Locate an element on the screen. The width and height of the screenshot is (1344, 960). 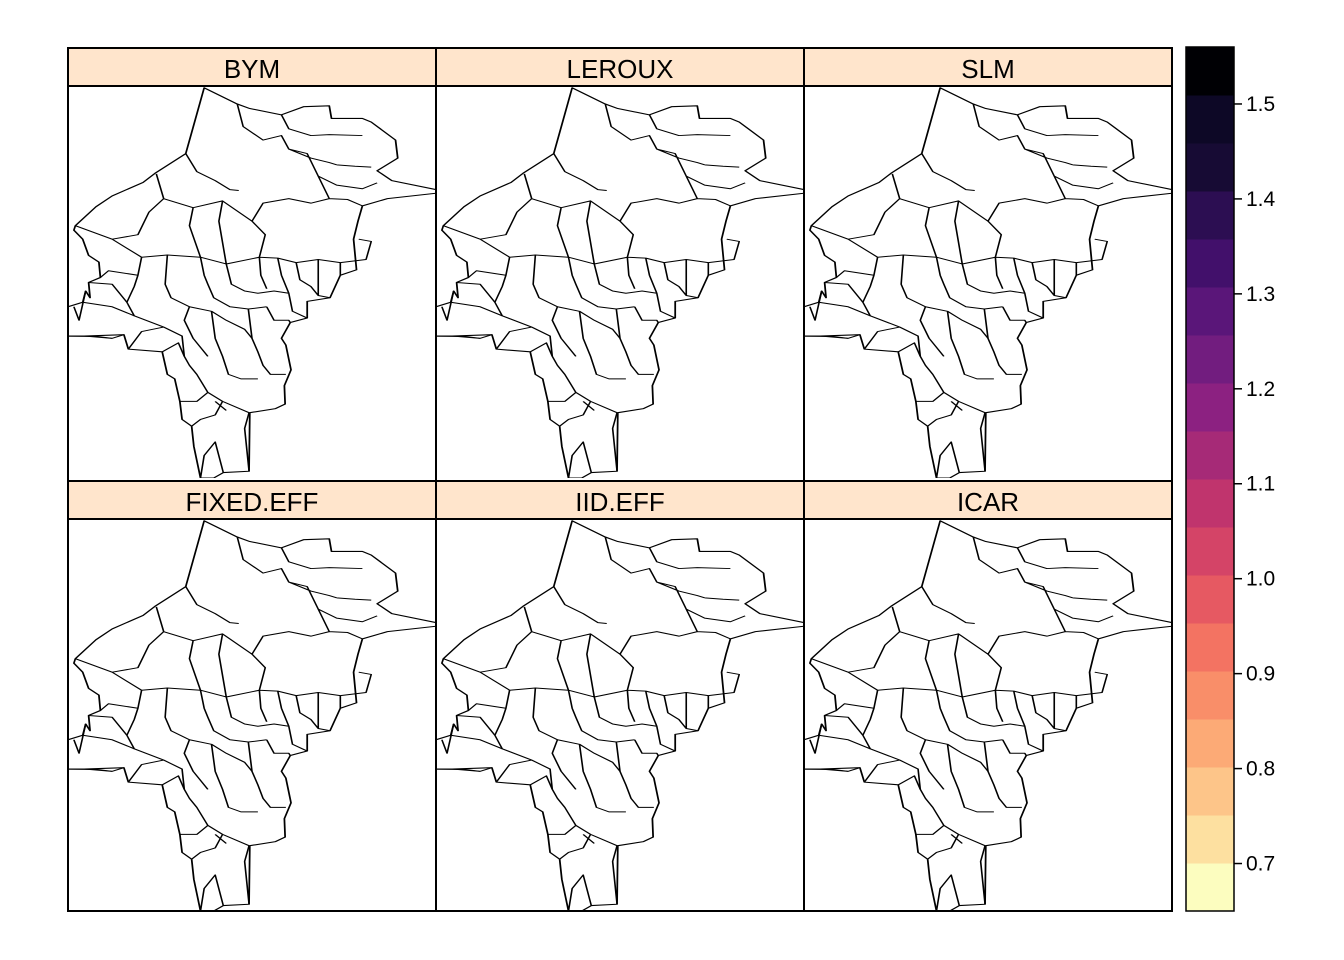
panel-title-icar: ICAR is located at coordinates (988, 502).